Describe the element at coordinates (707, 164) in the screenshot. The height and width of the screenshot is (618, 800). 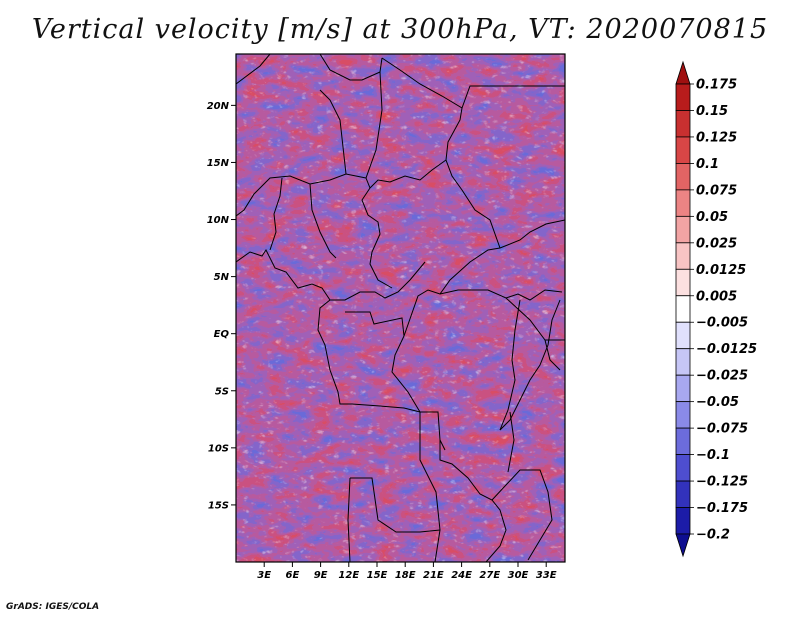
I see `colorbar-label: 0.1` at that location.